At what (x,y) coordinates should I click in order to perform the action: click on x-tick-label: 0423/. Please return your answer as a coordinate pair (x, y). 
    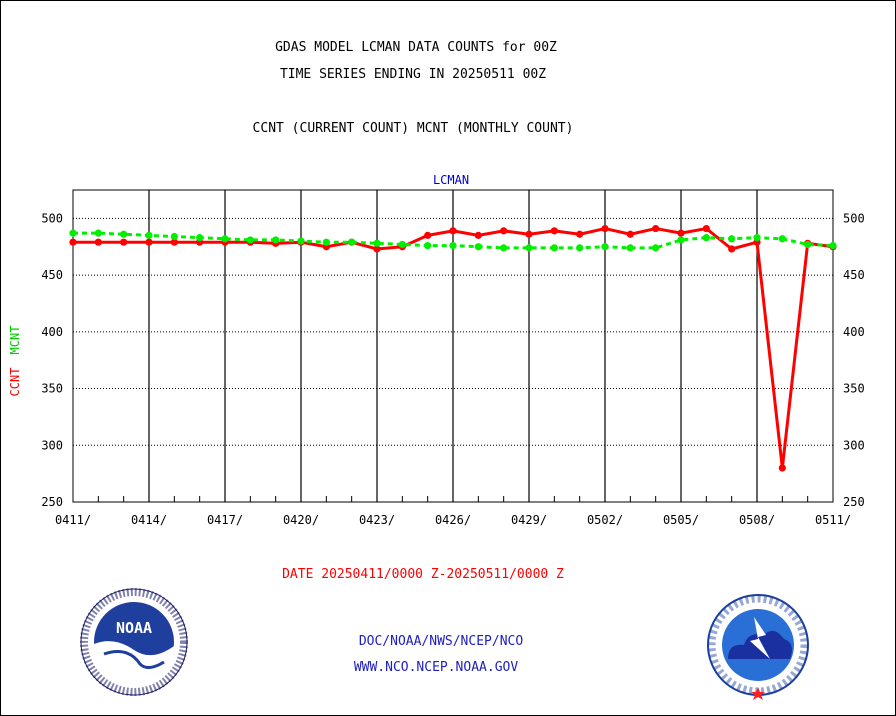
    Looking at the image, I should click on (377, 520).